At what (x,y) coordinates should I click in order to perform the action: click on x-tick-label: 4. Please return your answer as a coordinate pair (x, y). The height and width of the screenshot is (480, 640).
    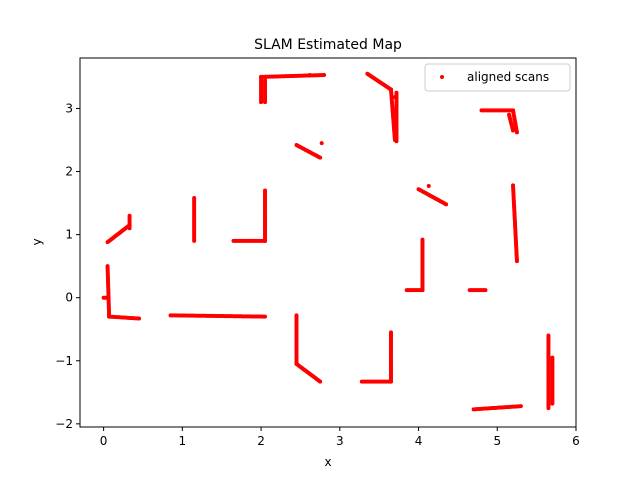
    Looking at the image, I should click on (419, 441).